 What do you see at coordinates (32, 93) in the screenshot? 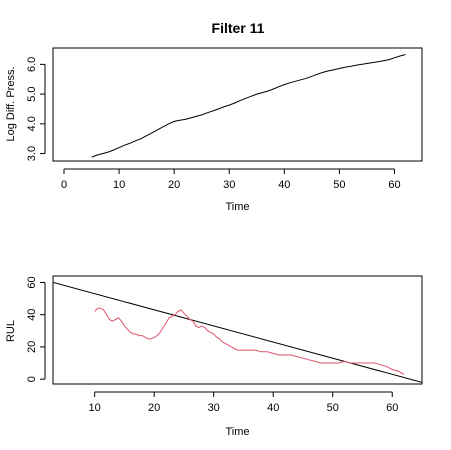
I see `y-tick-label: 5.0` at bounding box center [32, 93].